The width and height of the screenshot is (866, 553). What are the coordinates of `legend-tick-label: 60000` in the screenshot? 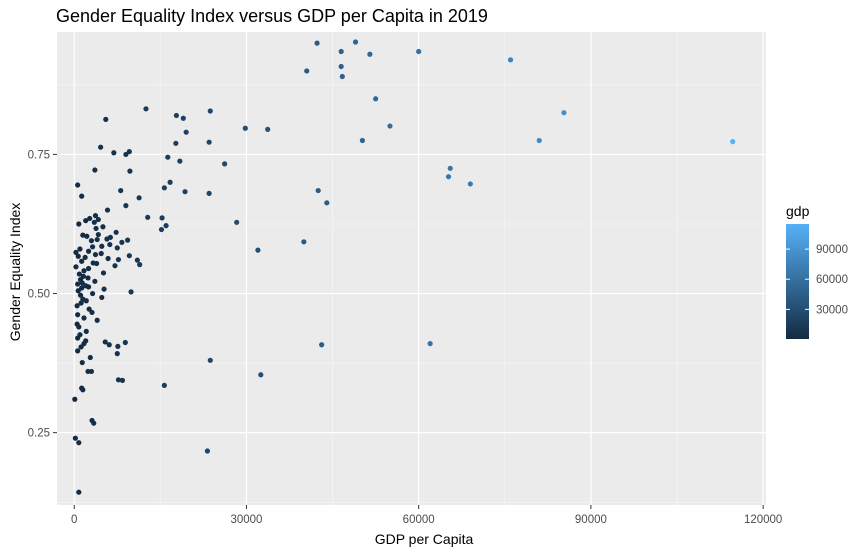 It's located at (832, 280).